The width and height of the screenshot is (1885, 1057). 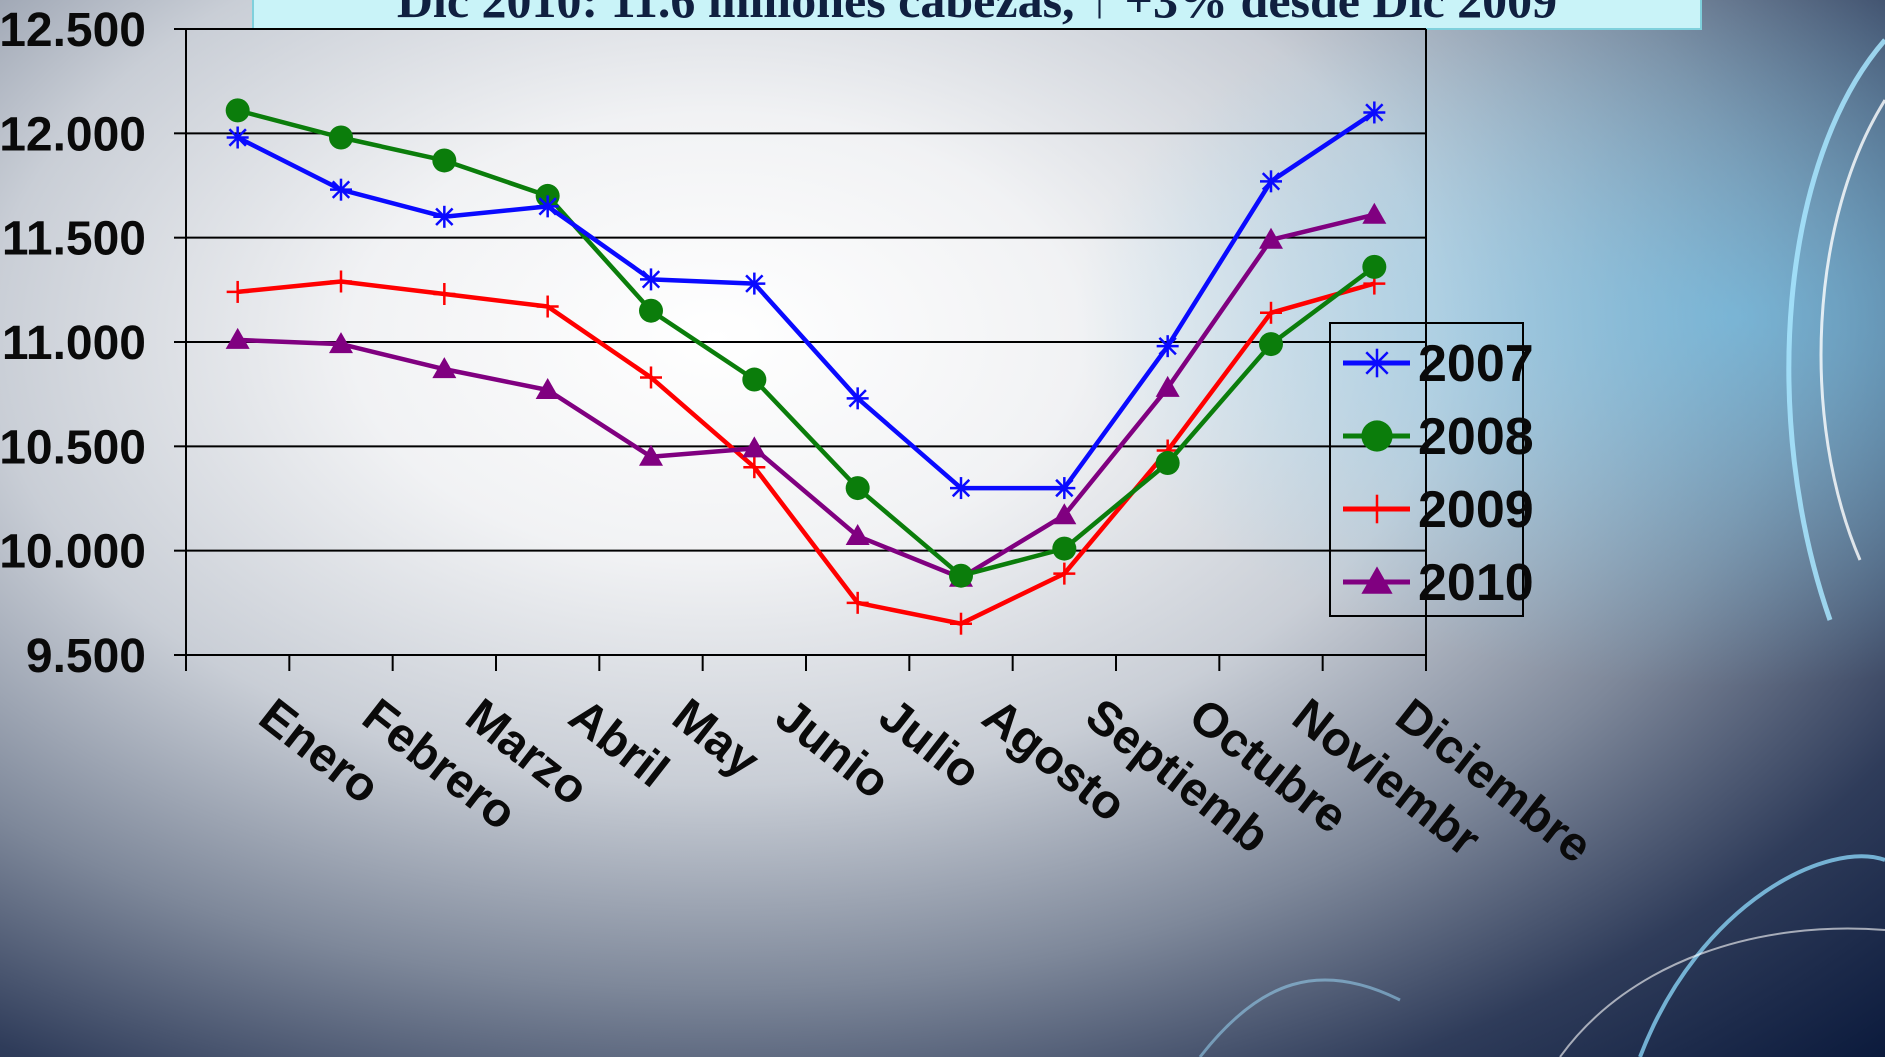 What do you see at coordinates (73, 447) in the screenshot?
I see `y-tick-label: 10.500` at bounding box center [73, 447].